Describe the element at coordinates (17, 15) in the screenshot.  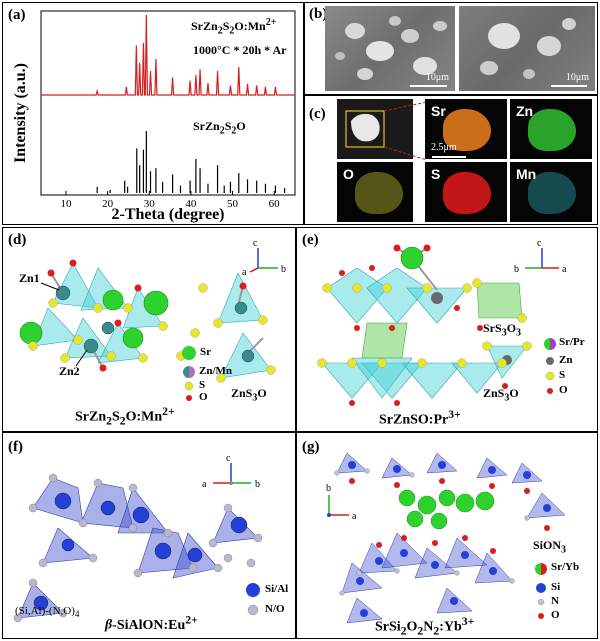
I see `panel-label-a: (a)` at that location.